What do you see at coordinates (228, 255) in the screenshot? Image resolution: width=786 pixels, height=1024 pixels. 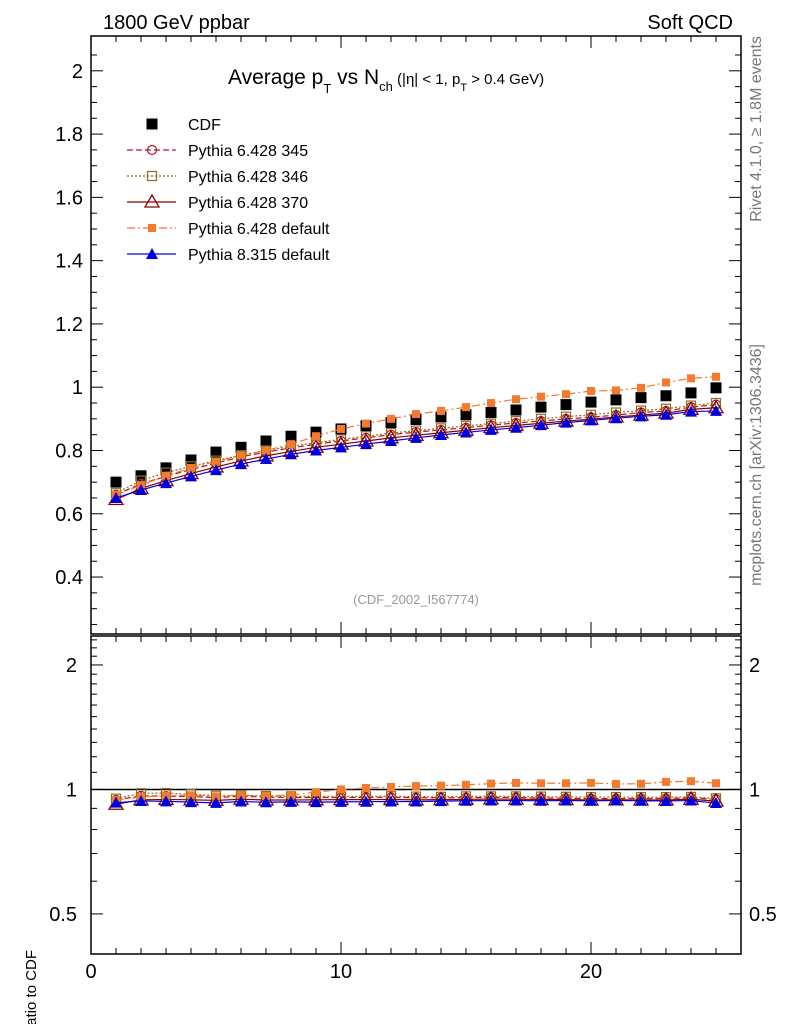 I see `legend-item: Pythia 8.315 default` at bounding box center [228, 255].